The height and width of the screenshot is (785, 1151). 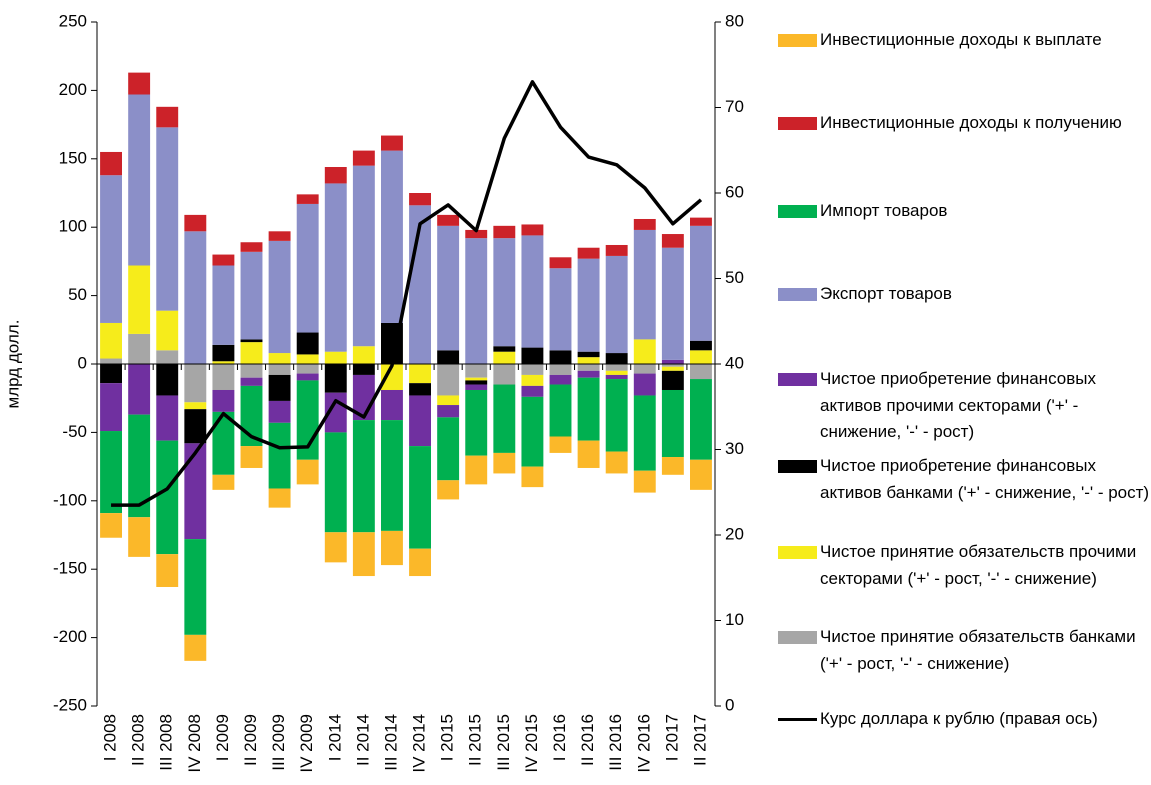 I want to click on y-tick-label: -100, so click(x=70, y=499).